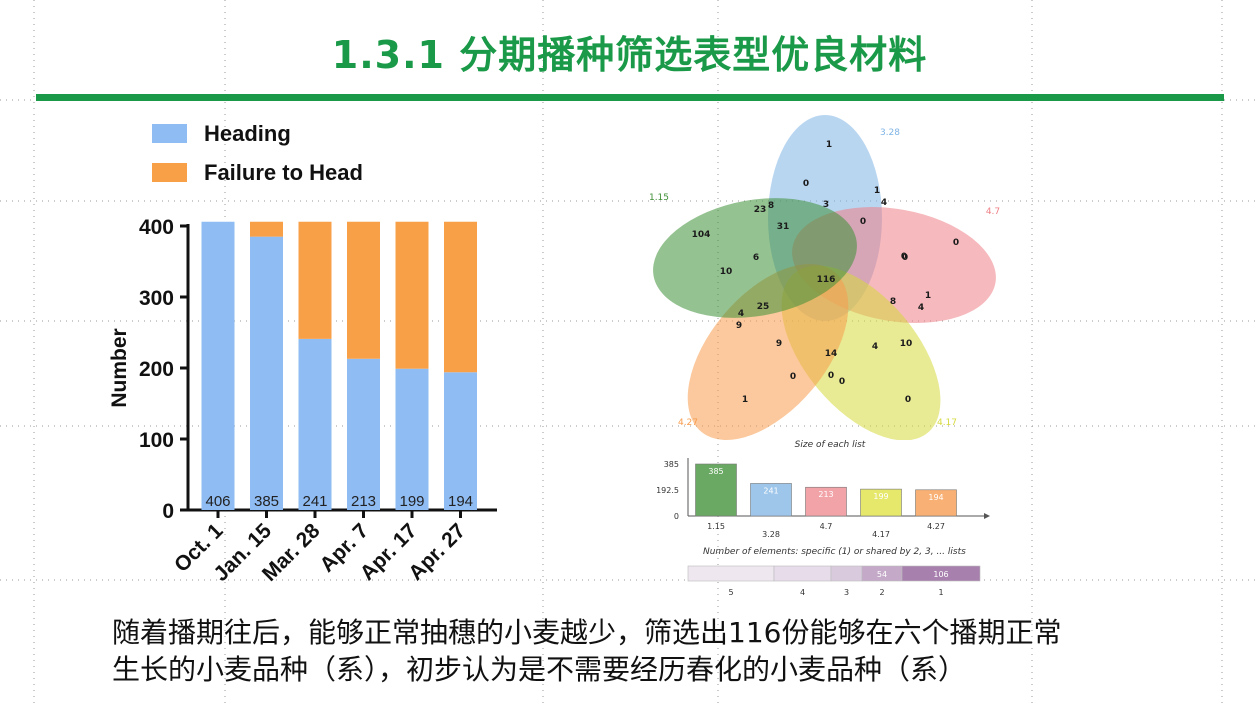 The height and width of the screenshot is (706, 1259). Describe the element at coordinates (783, 227) in the screenshot. I see `venn-region-value: 31` at that location.